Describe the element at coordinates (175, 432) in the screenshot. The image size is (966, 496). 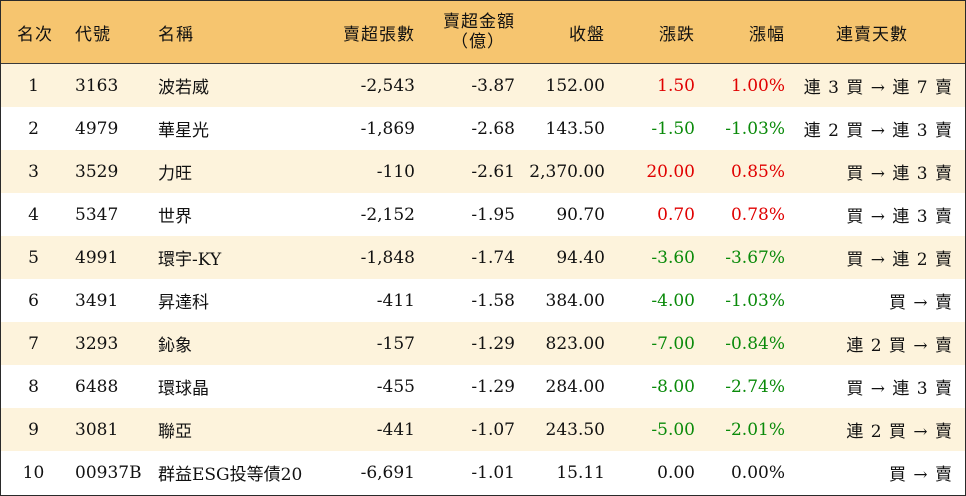
I see `cell-name: 聯亞` at that location.